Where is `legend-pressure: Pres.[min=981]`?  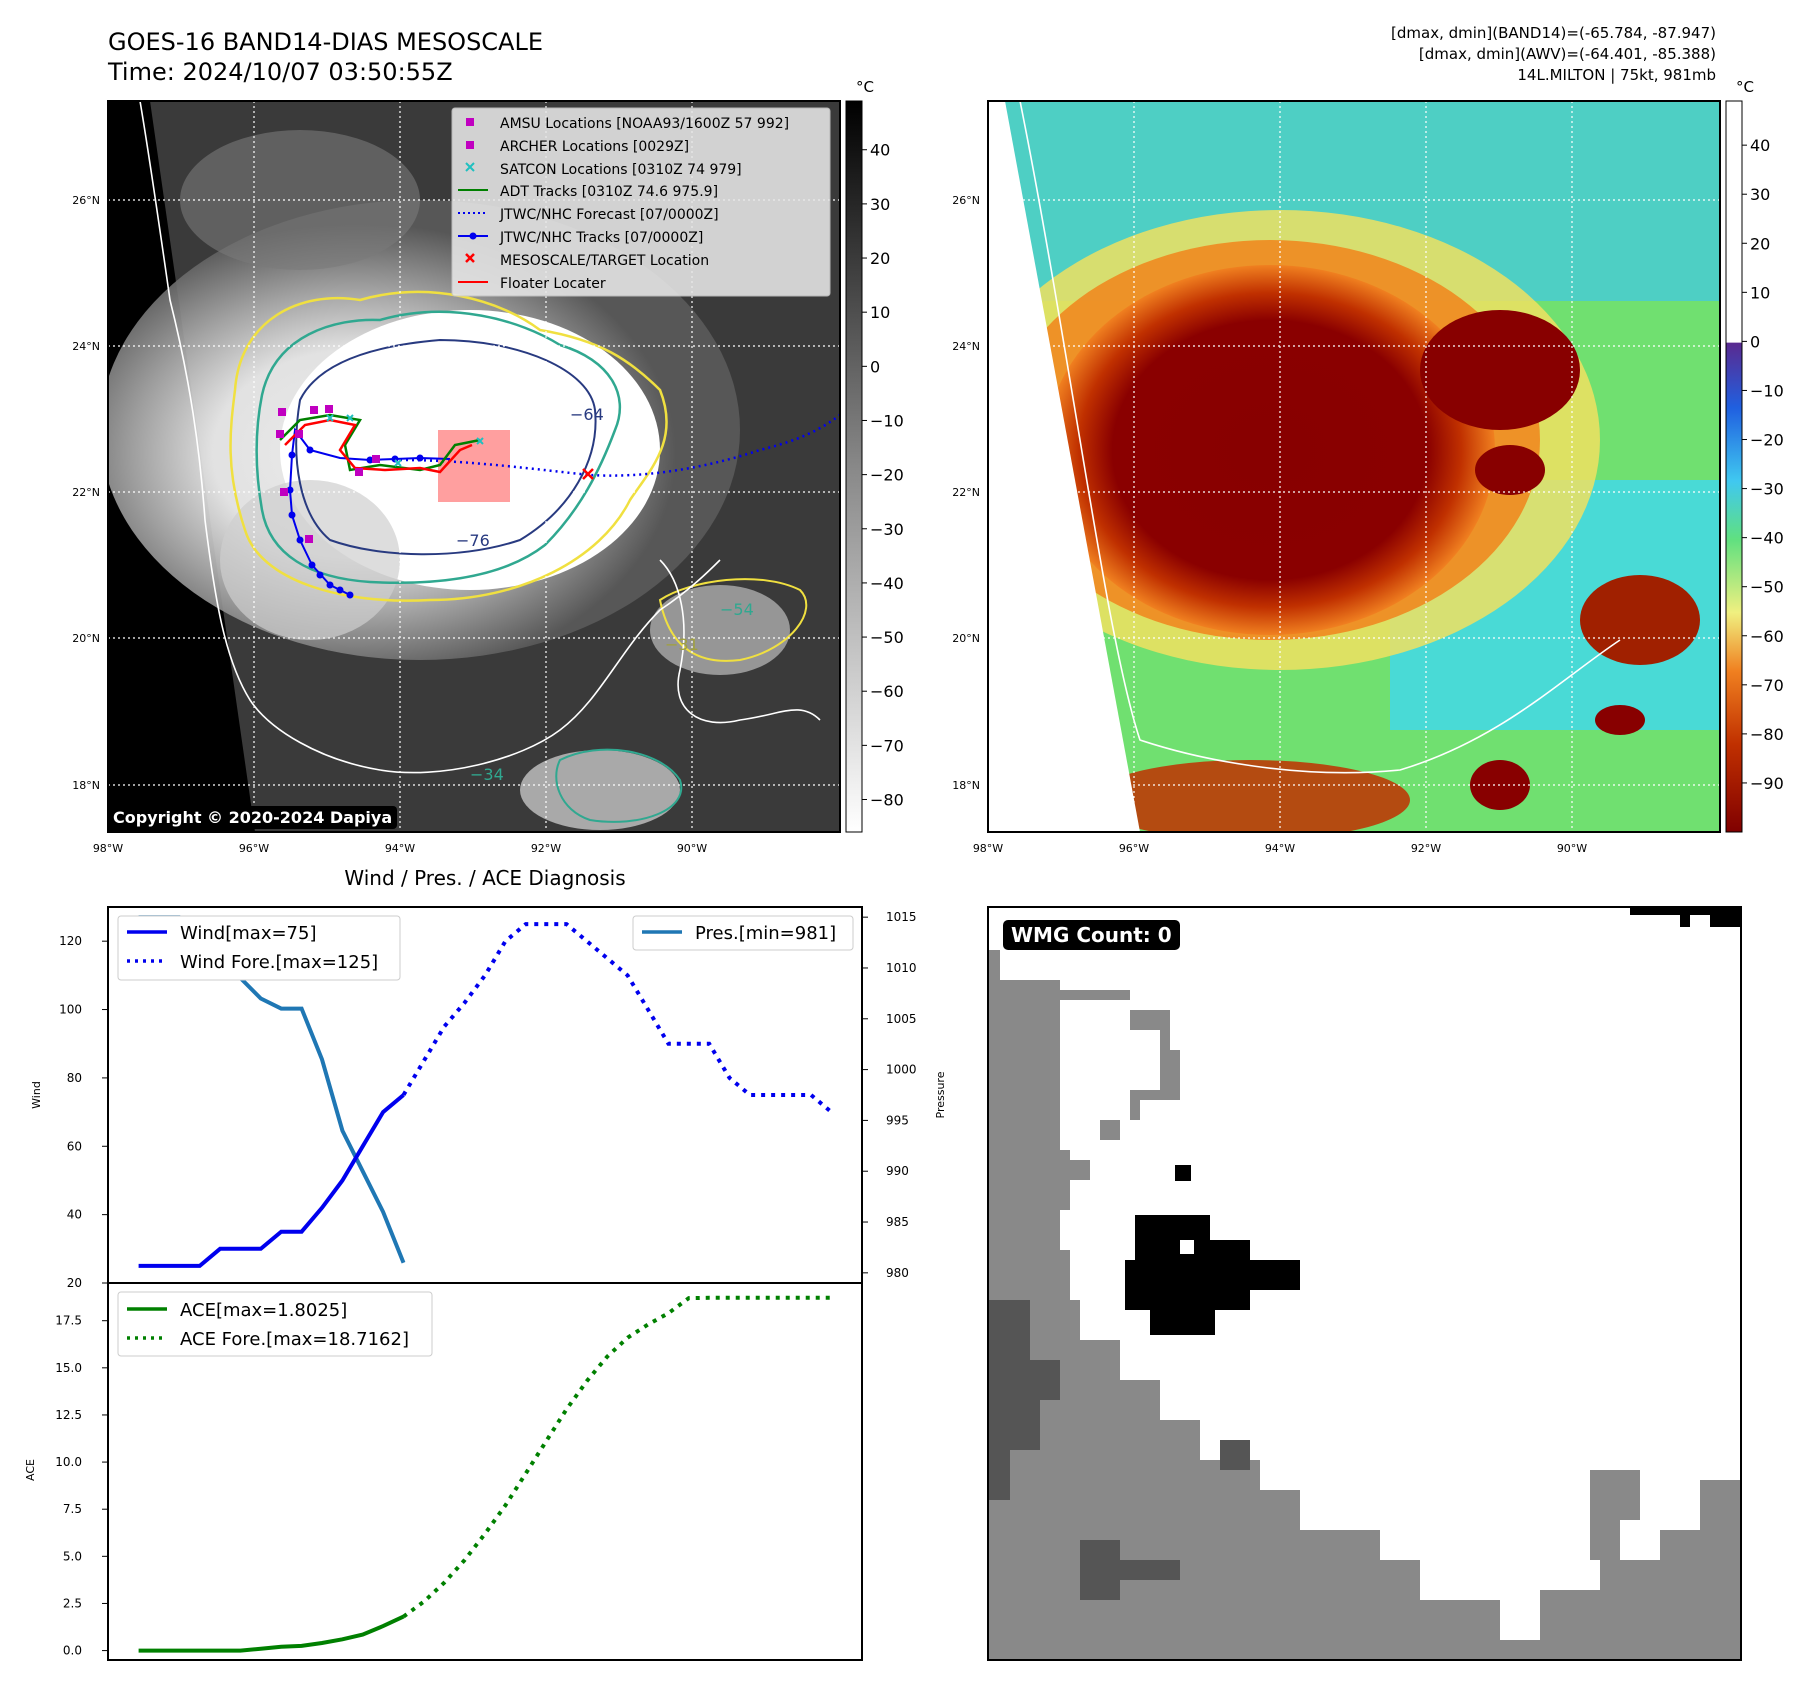
legend-pressure: Pres.[min=981] is located at coordinates (765, 933).